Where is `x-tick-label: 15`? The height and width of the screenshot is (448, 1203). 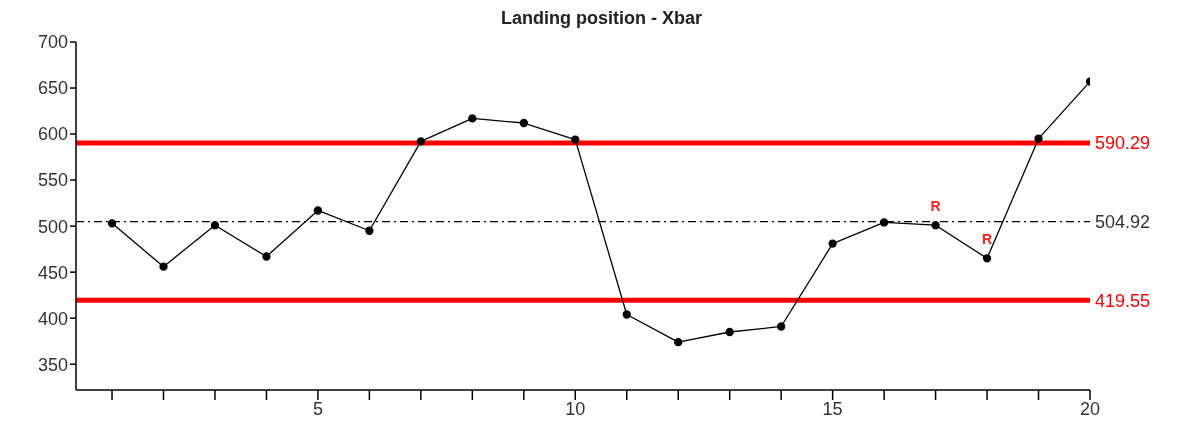 x-tick-label: 15 is located at coordinates (832, 408).